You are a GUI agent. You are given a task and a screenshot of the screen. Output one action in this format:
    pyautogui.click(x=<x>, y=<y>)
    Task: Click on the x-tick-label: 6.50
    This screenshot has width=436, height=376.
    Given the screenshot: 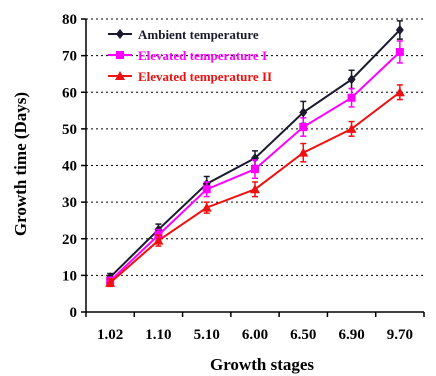 What is the action you would take?
    pyautogui.click(x=303, y=335)
    